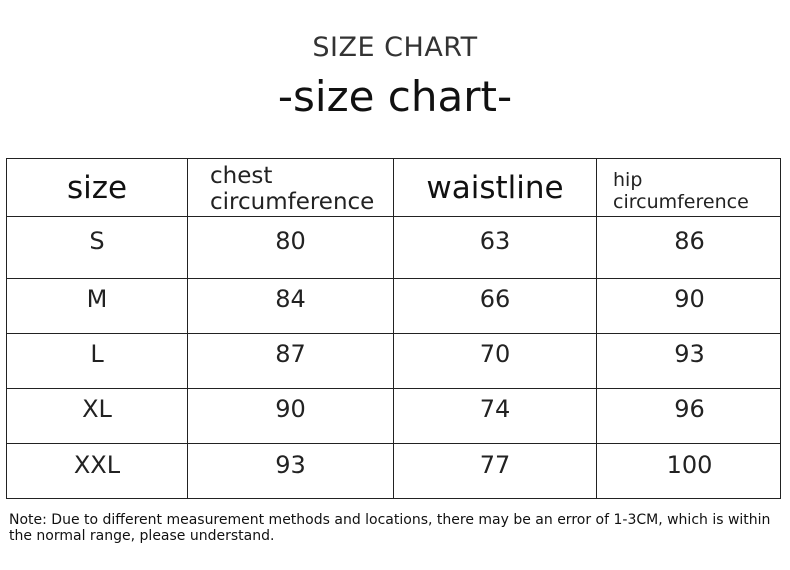 The width and height of the screenshot is (790, 570). What do you see at coordinates (292, 202) in the screenshot?
I see `header-chest-line2: circumference` at bounding box center [292, 202].